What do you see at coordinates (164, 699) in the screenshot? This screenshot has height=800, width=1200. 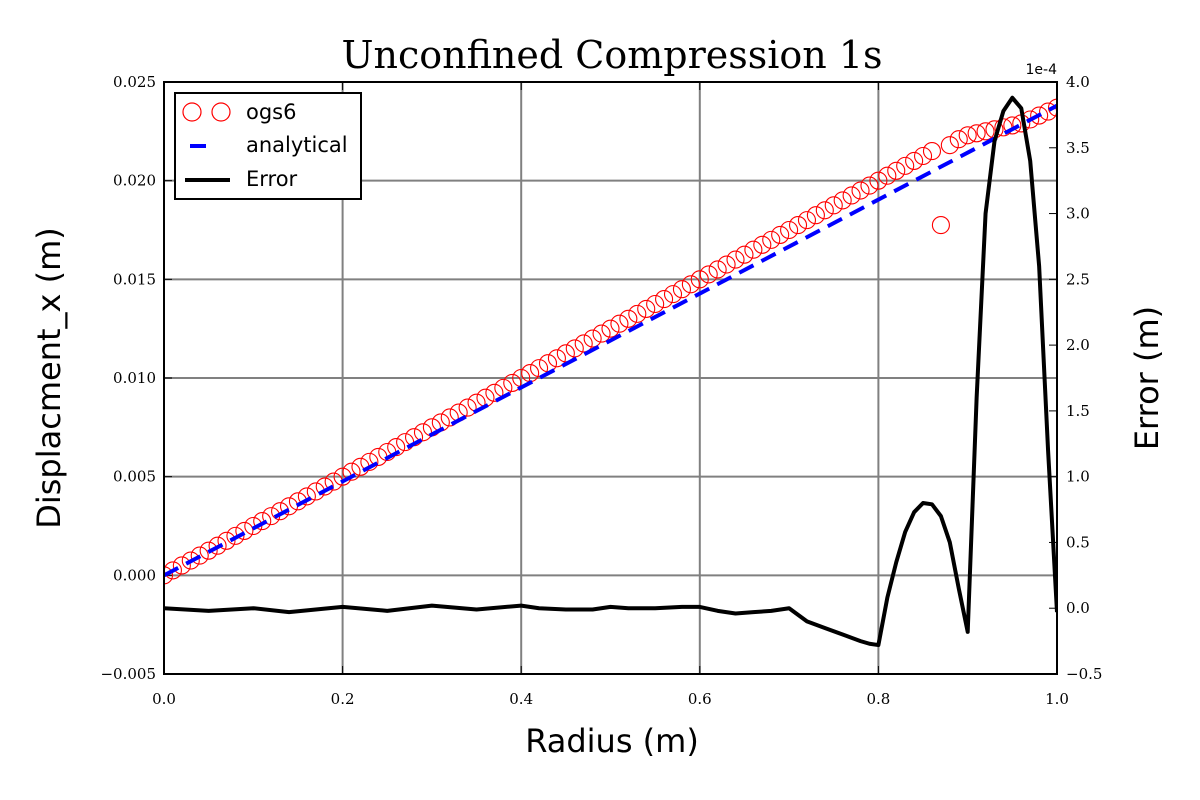 I see `x-tick-label: 0.0` at bounding box center [164, 699].